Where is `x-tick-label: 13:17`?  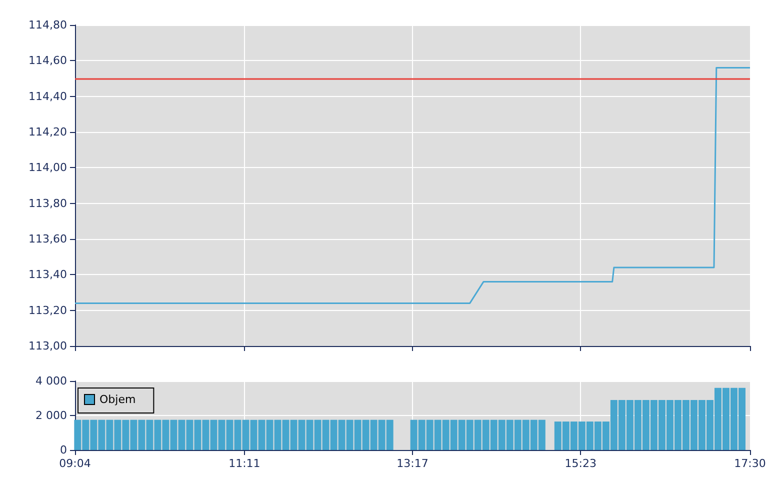
x-tick-label: 13:17 is located at coordinates (412, 463).